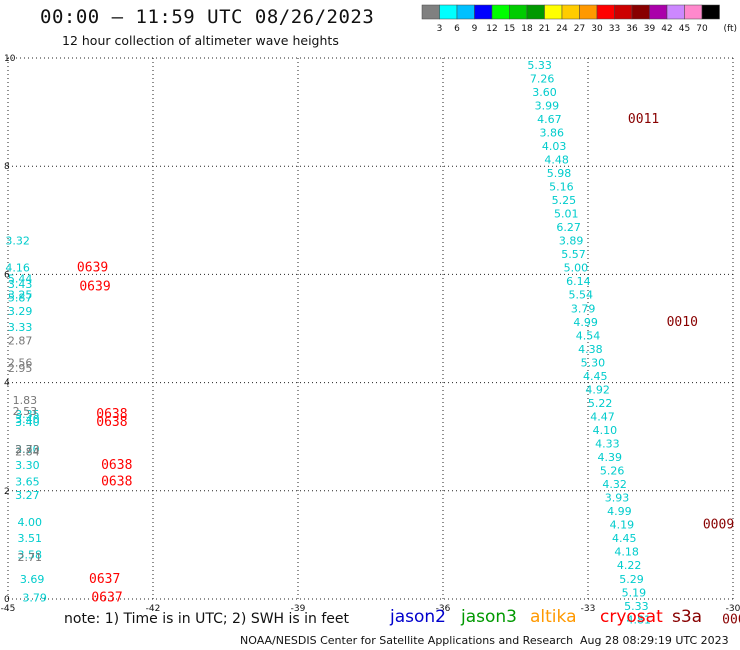 The image size is (740, 650). Describe the element at coordinates (654, 640) in the screenshot. I see `timestamp: Aug 28 08:29:19 UTC 2023` at that location.